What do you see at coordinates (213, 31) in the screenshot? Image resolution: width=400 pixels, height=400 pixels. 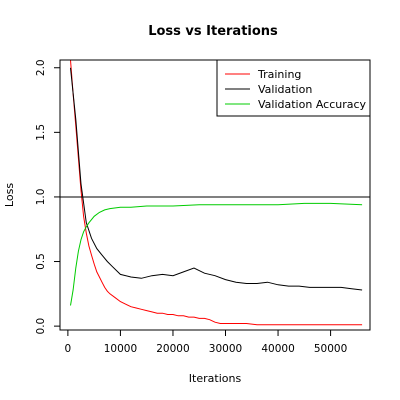 I see `chart-title: Loss vs Iterations` at bounding box center [213, 31].